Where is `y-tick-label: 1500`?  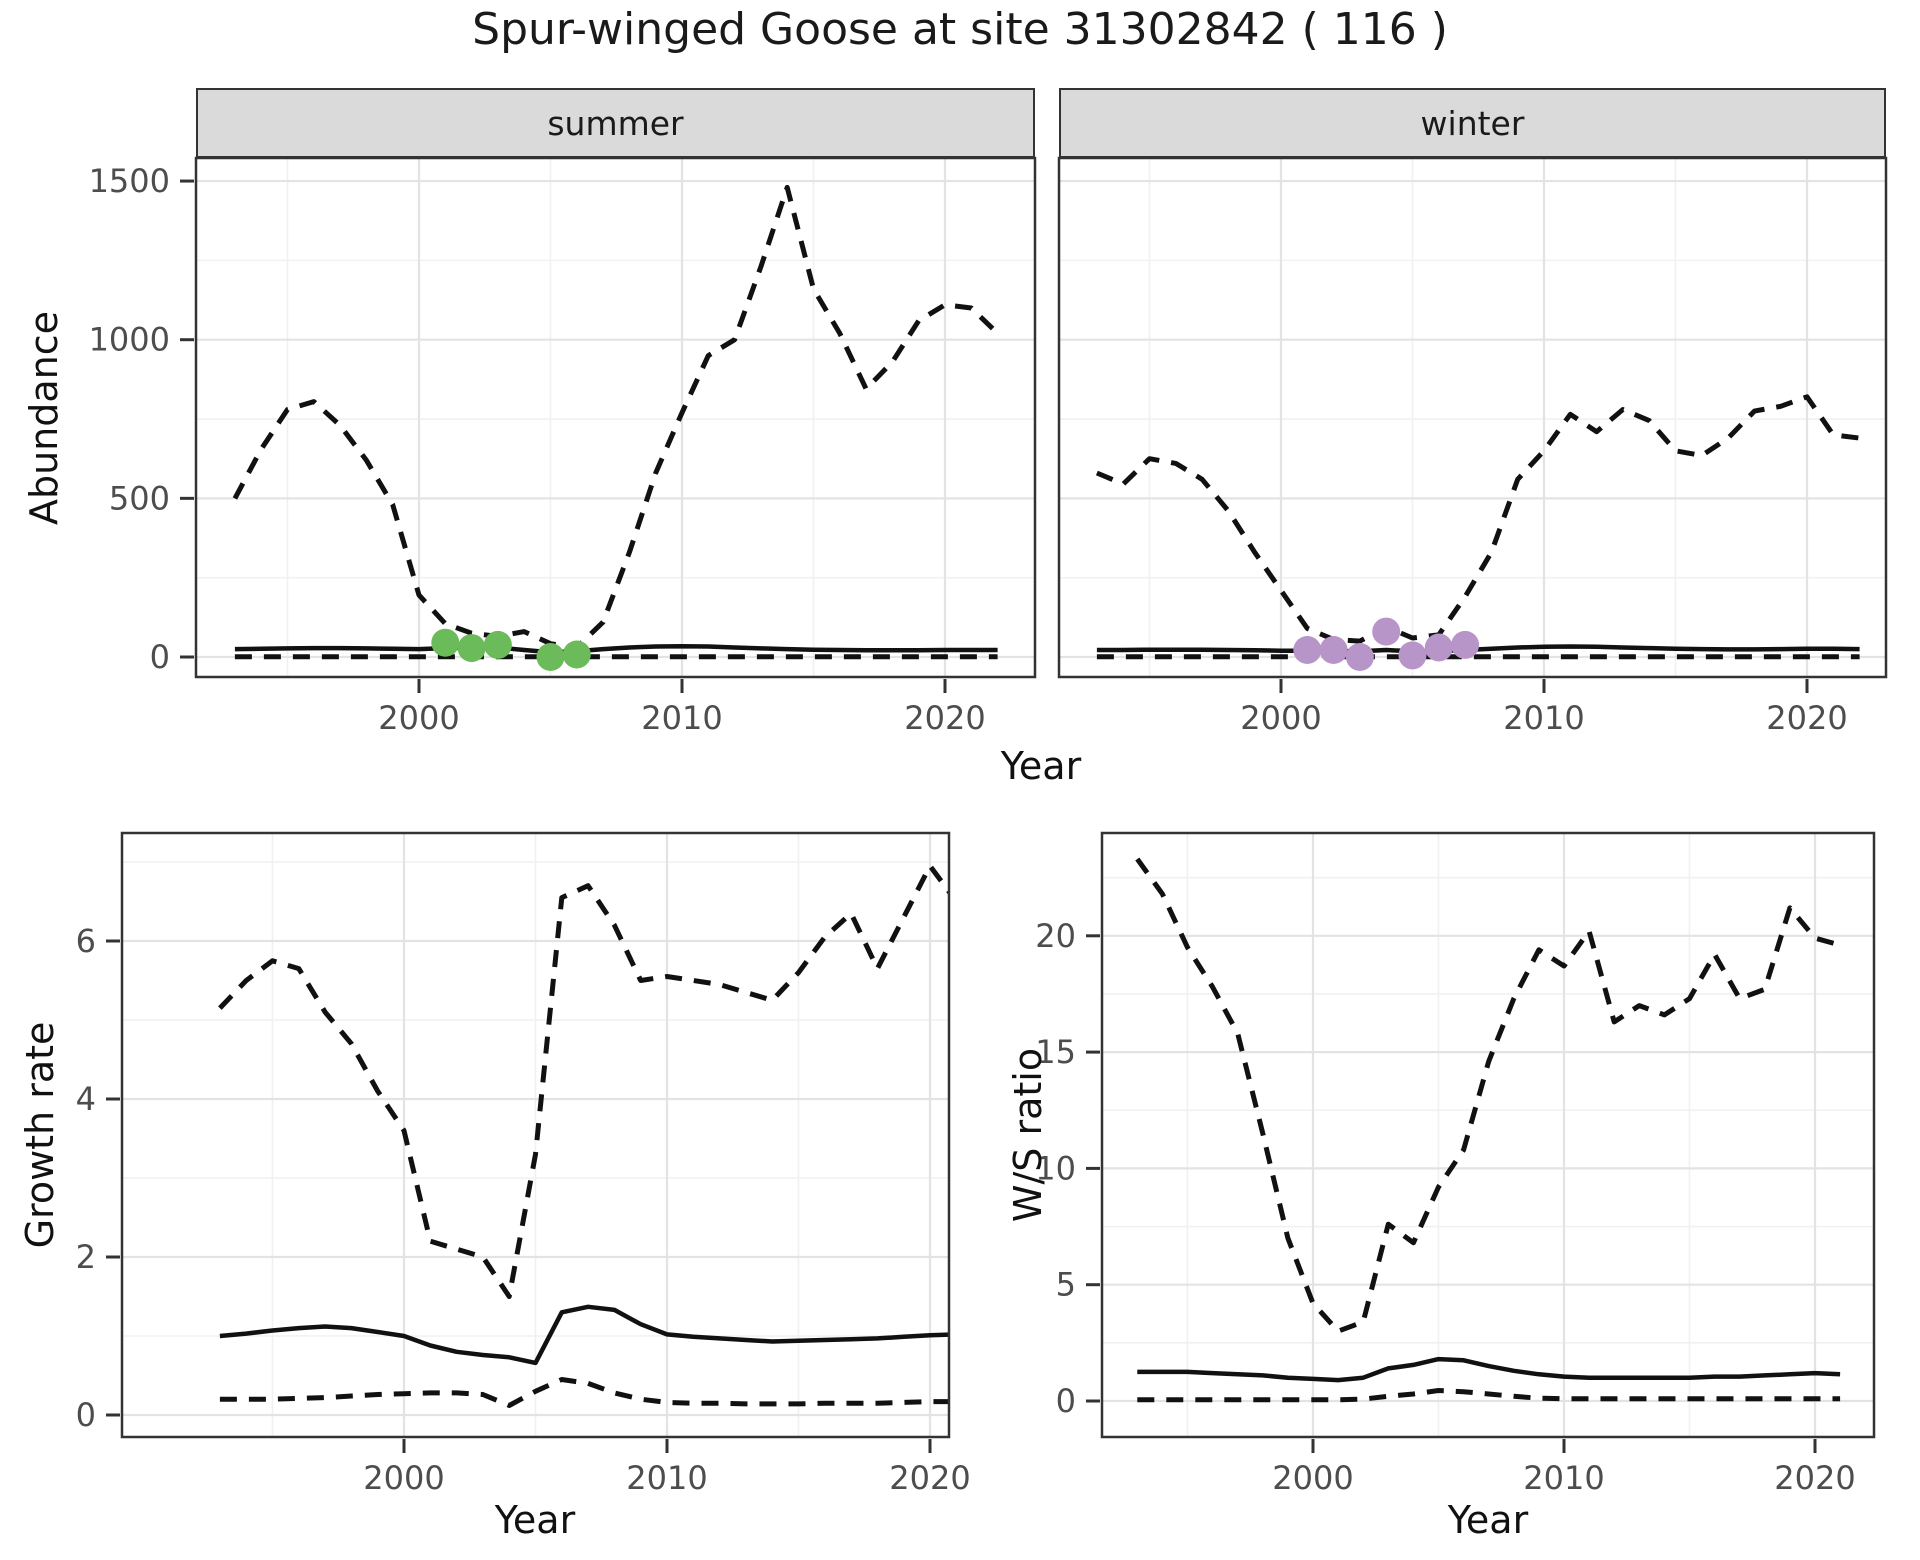
y-tick-label: 1500 is located at coordinates (129, 181).